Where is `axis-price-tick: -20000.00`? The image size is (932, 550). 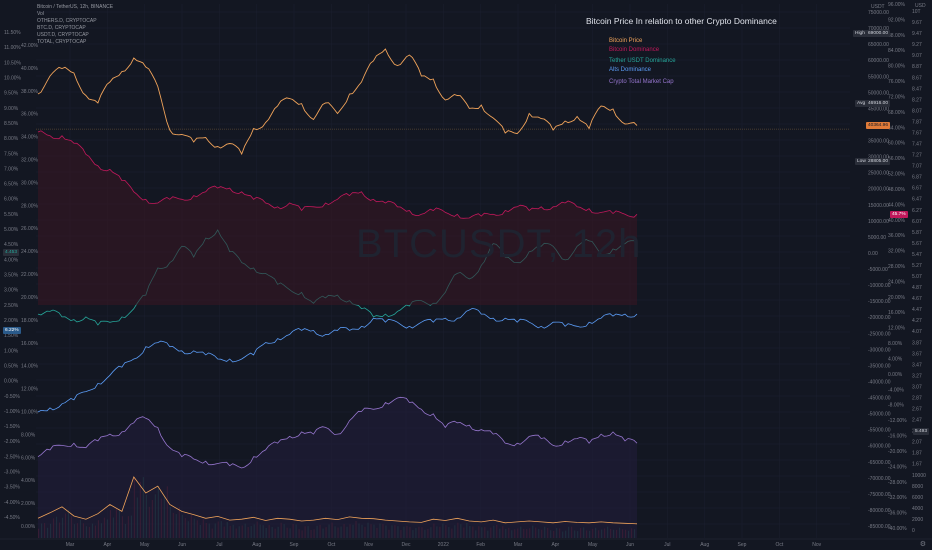
axis-price-tick: -20000.00 is located at coordinates (879, 318).